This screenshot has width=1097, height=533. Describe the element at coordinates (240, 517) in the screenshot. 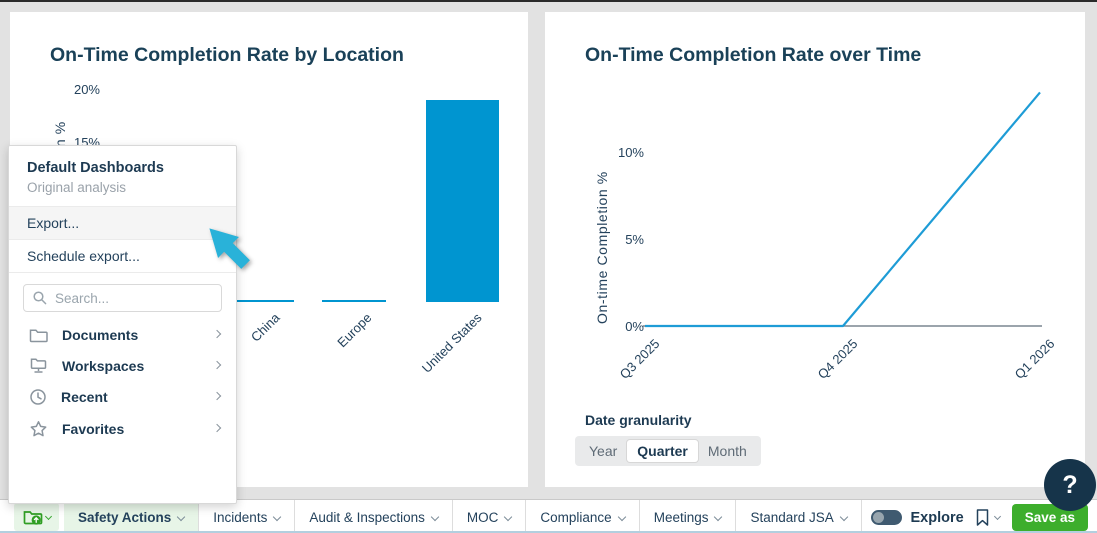

I see `tab-label: Incidents` at that location.